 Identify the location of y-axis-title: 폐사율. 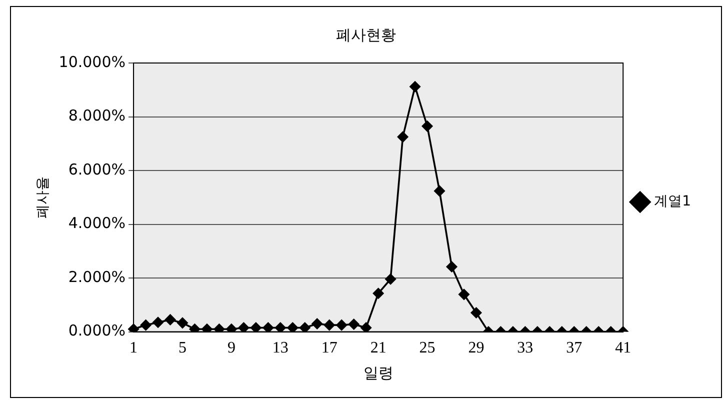
(43, 197).